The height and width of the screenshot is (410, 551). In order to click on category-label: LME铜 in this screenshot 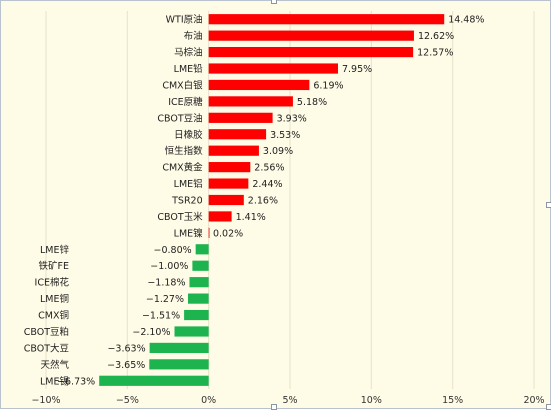, I will do `click(54, 299)`.